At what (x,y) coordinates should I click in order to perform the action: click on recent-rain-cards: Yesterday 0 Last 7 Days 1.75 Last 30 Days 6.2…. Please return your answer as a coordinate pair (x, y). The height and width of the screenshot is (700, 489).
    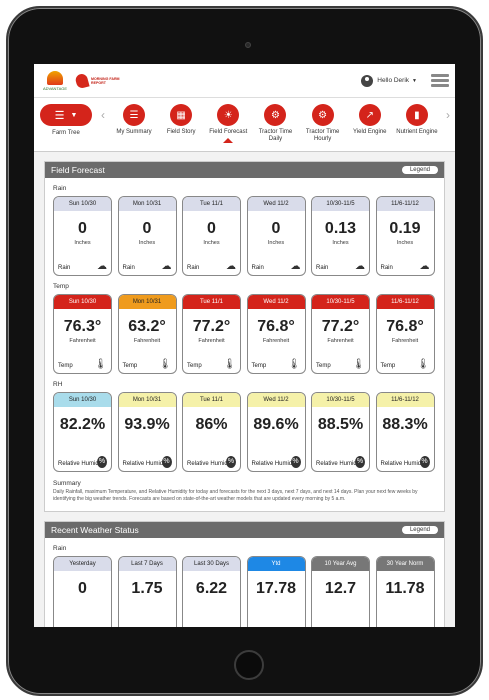
    Looking at the image, I should click on (244, 591).